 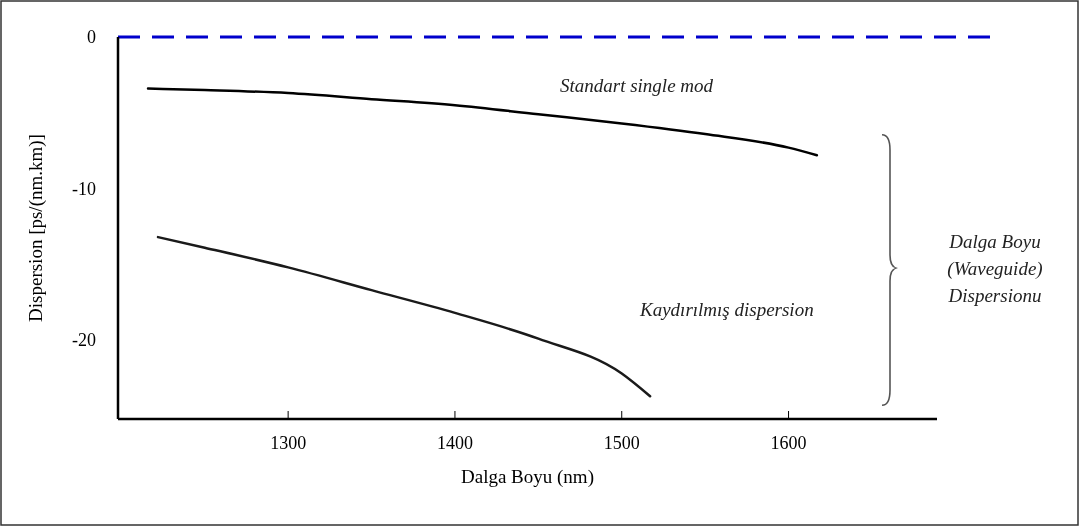 I want to click on y-tick-label: -10, so click(x=84, y=188).